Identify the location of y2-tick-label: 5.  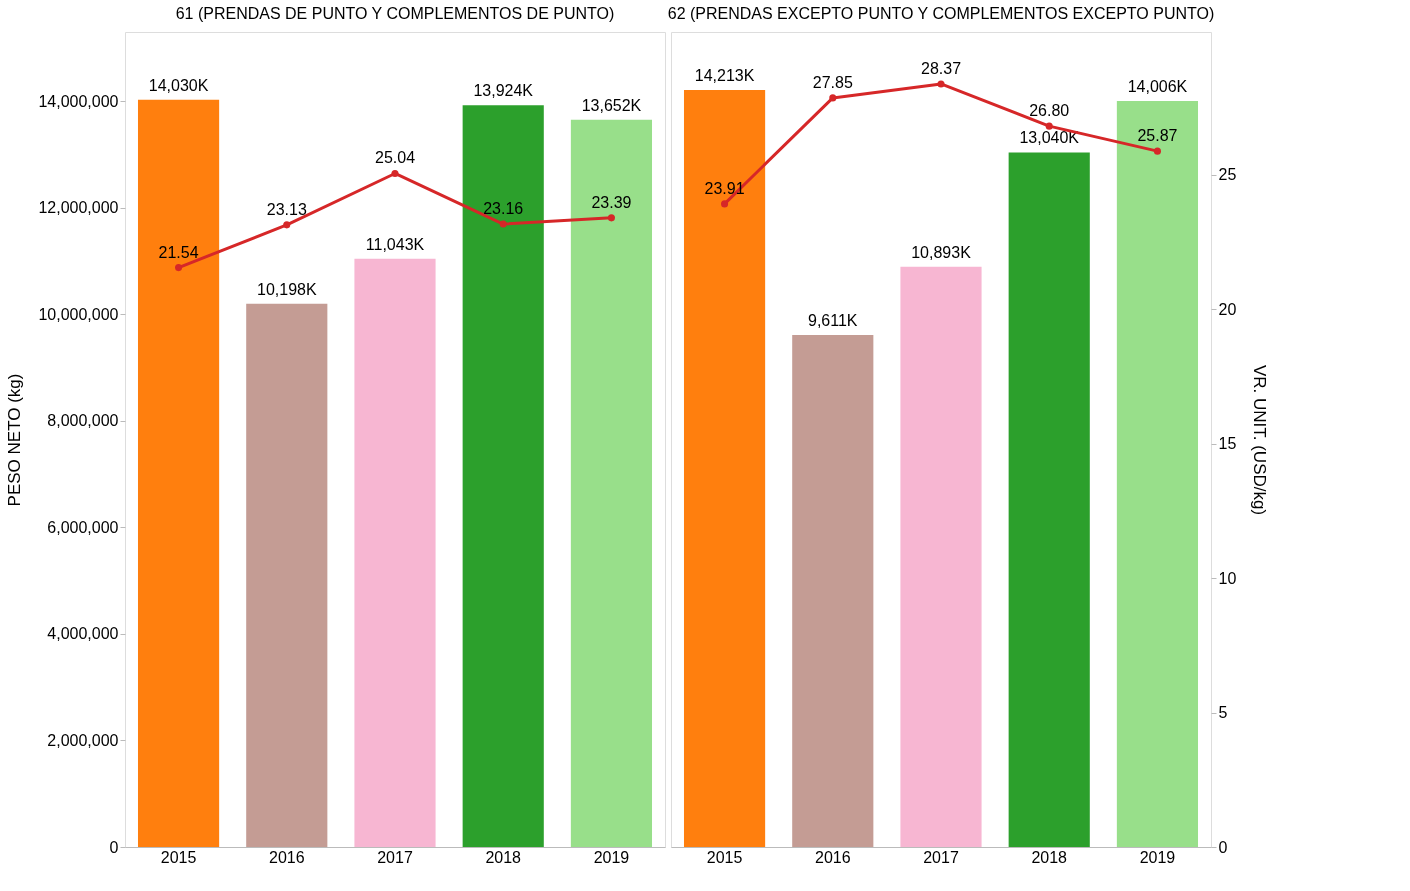
(1223, 713).